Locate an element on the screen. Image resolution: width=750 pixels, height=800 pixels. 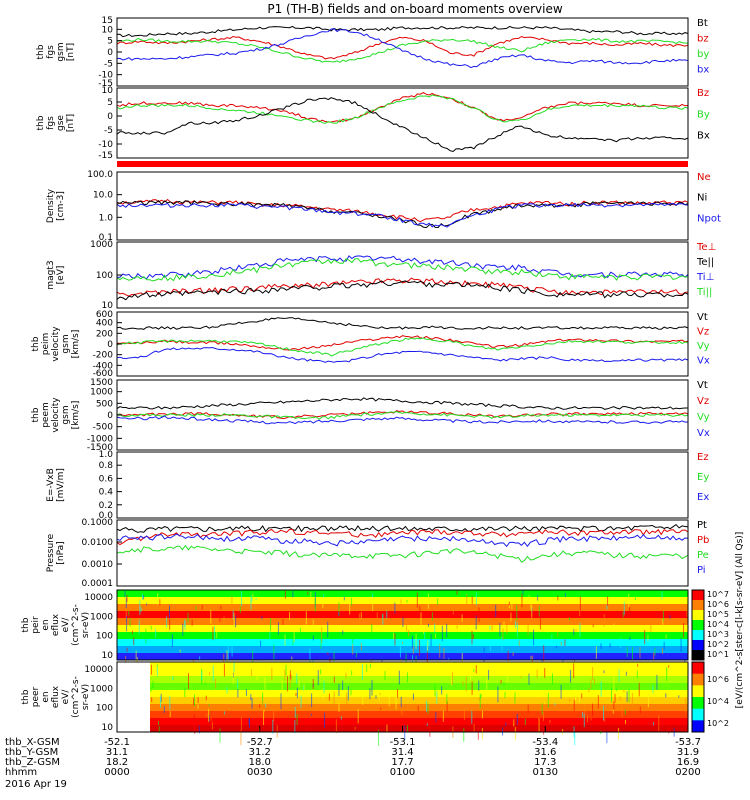
legend-label: Pb is located at coordinates (703, 540).